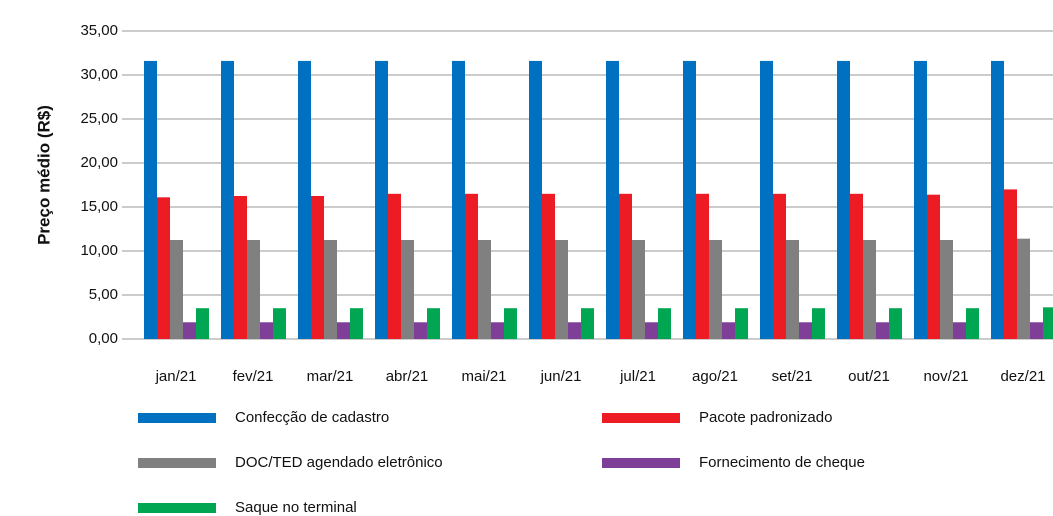  I want to click on x-tick-label: ago/21, so click(715, 376).